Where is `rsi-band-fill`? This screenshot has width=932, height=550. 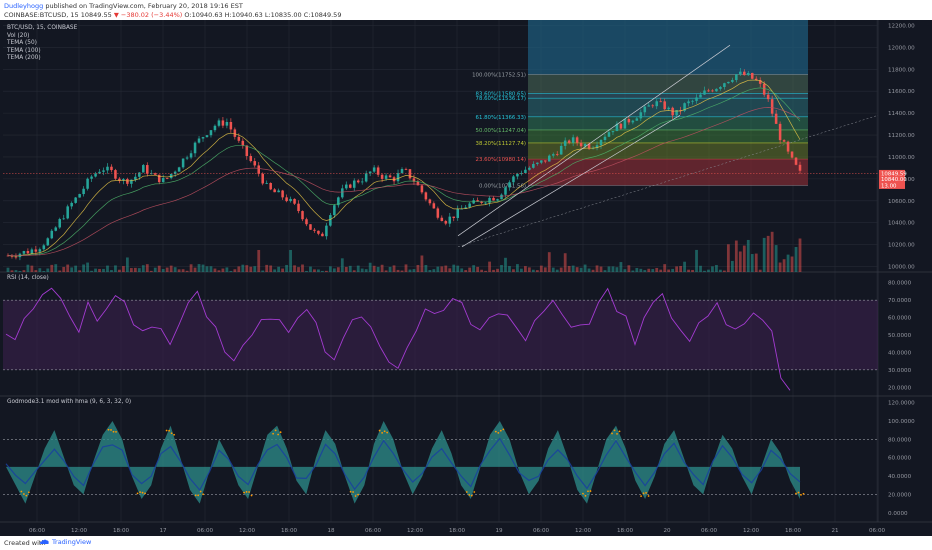 rsi-band-fill is located at coordinates (440, 335).